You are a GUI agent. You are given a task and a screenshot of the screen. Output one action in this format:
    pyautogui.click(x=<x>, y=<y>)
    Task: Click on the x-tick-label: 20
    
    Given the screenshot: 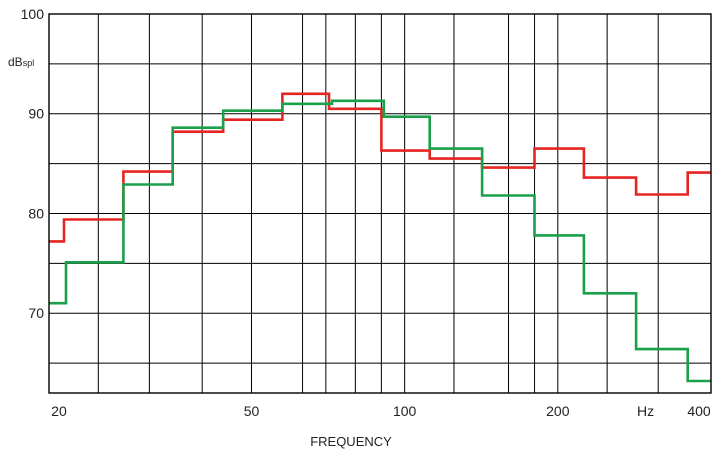 What is the action you would take?
    pyautogui.click(x=59, y=411)
    